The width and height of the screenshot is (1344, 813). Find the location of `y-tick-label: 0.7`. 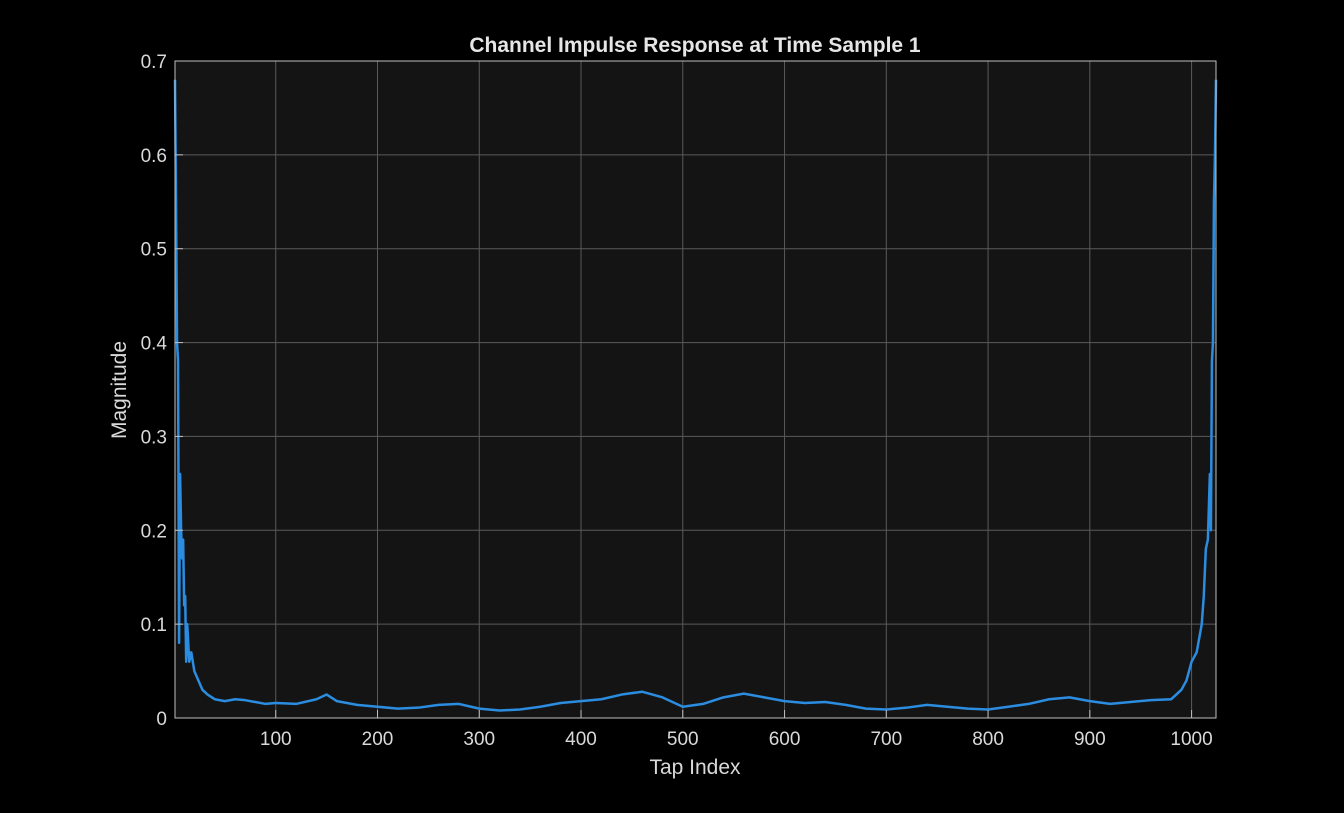

y-tick-label: 0.7 is located at coordinates (154, 62).